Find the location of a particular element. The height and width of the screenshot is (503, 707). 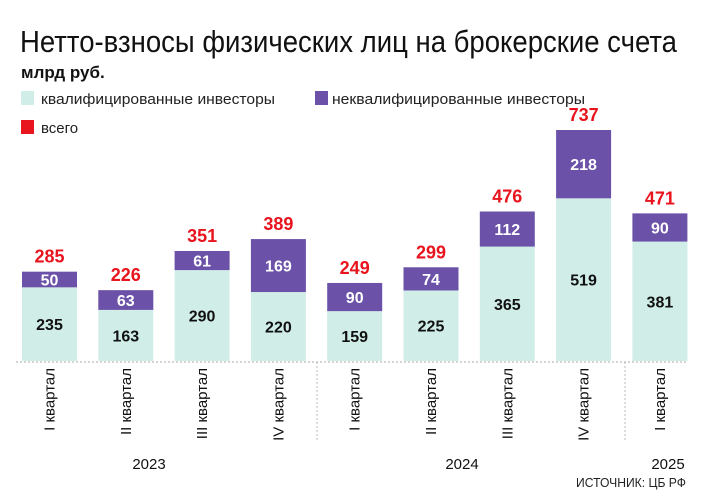

data-label-qualified: 220 is located at coordinates (278, 328).